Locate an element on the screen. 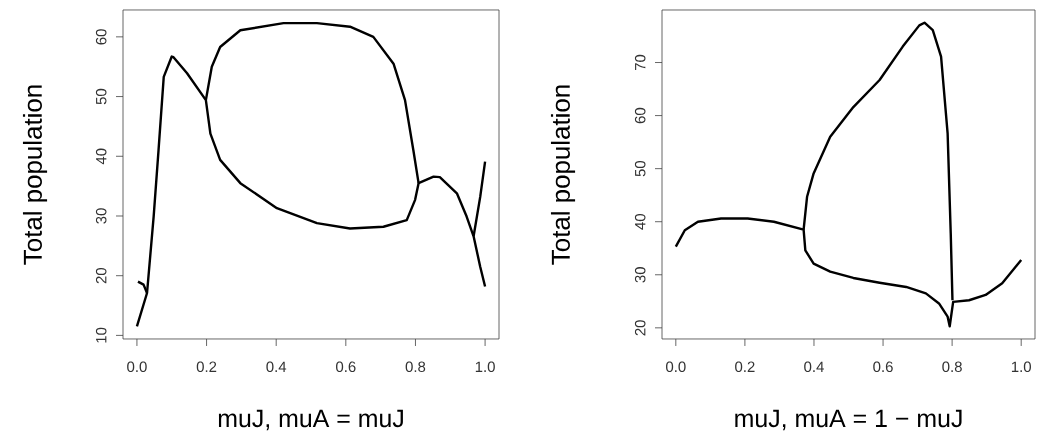 This screenshot has height=447, width=1038. x-axis-title: muJ, muA = 1 − muJ is located at coordinates (848, 420).